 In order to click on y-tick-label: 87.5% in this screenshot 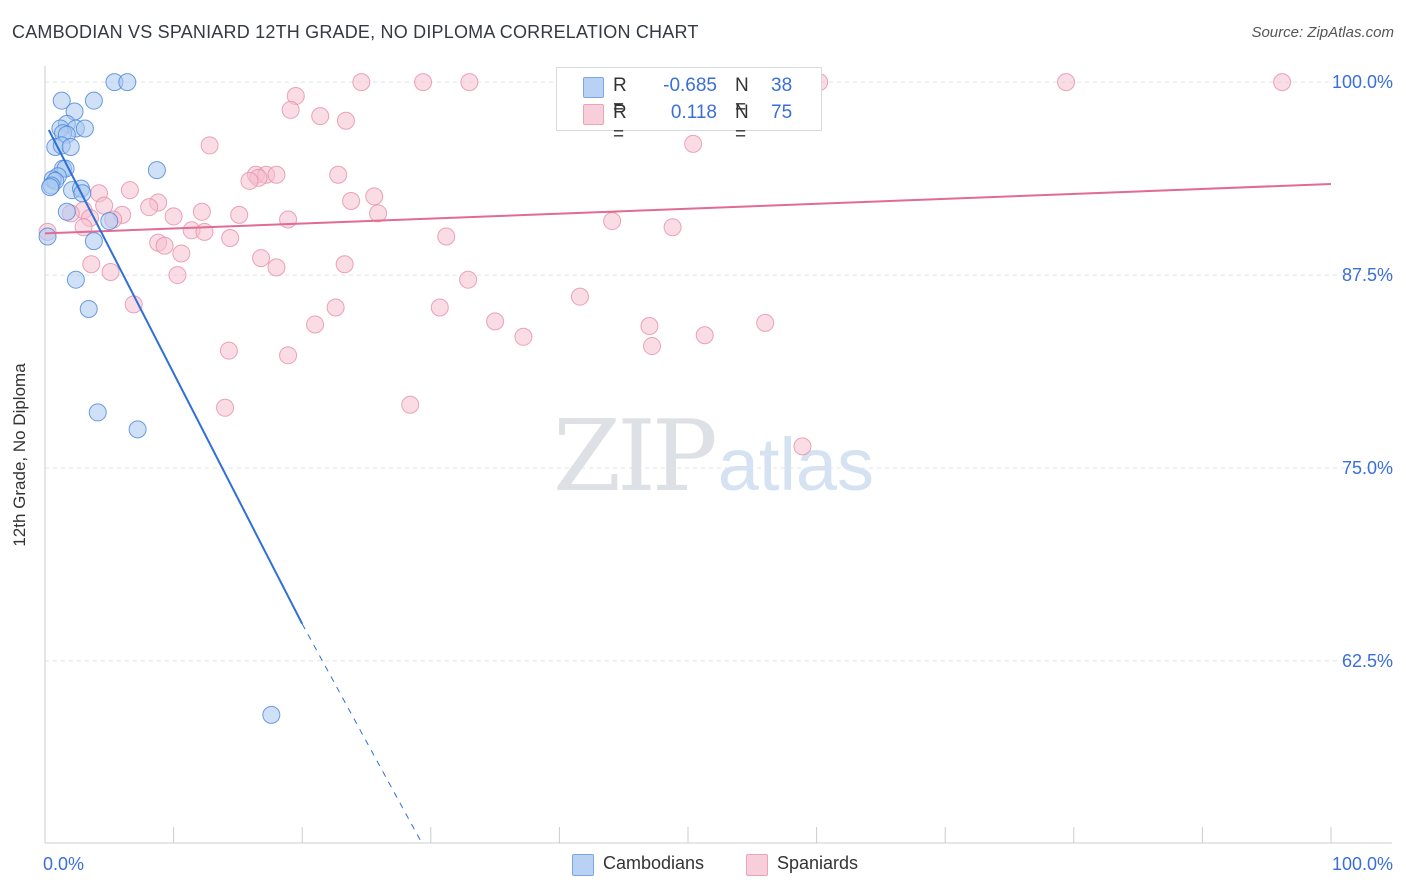, I will do `click(1367, 275)`.